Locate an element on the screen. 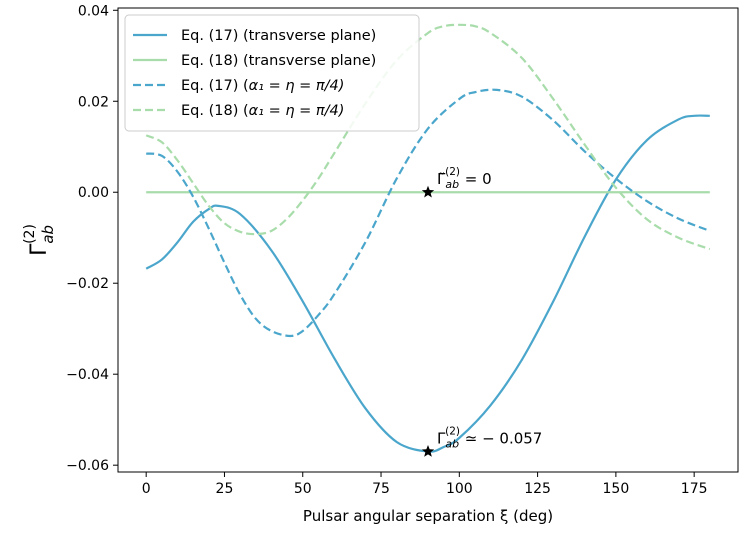  y-tick-label: −0.04 is located at coordinates (87, 375).